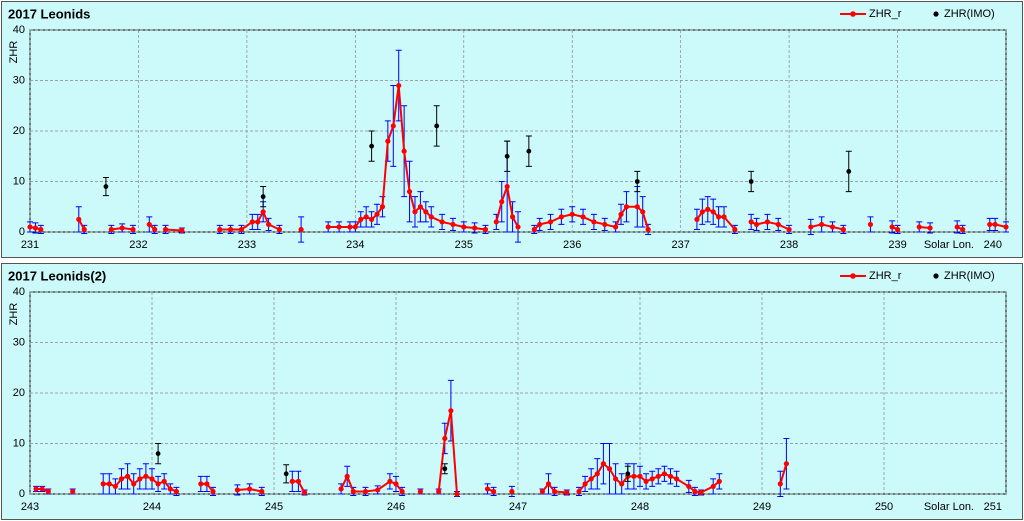 Image resolution: width=1024 pixels, height=521 pixels. I want to click on x-tick-label: 238, so click(789, 245).